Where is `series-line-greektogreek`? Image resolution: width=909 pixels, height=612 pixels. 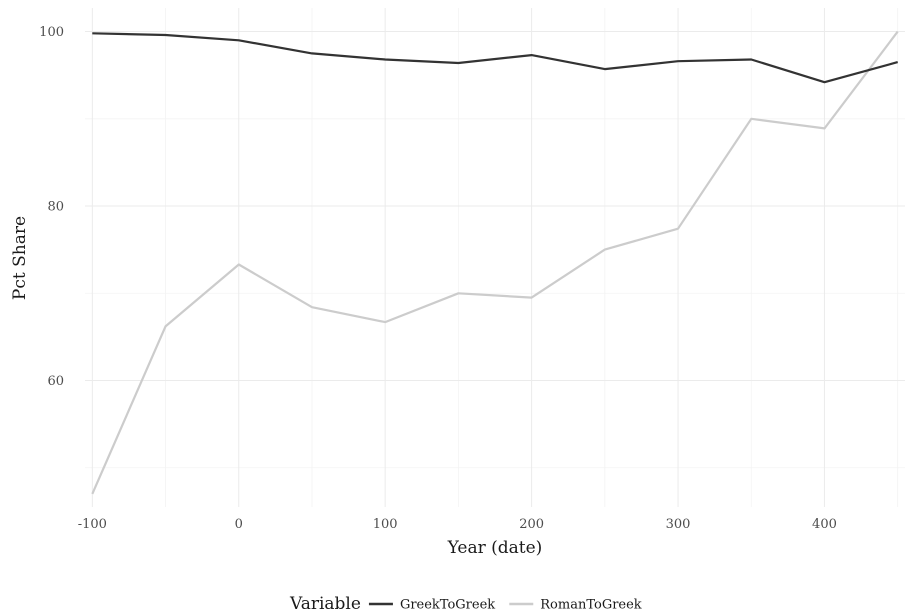 series-line-greektogreek is located at coordinates (495, 58).